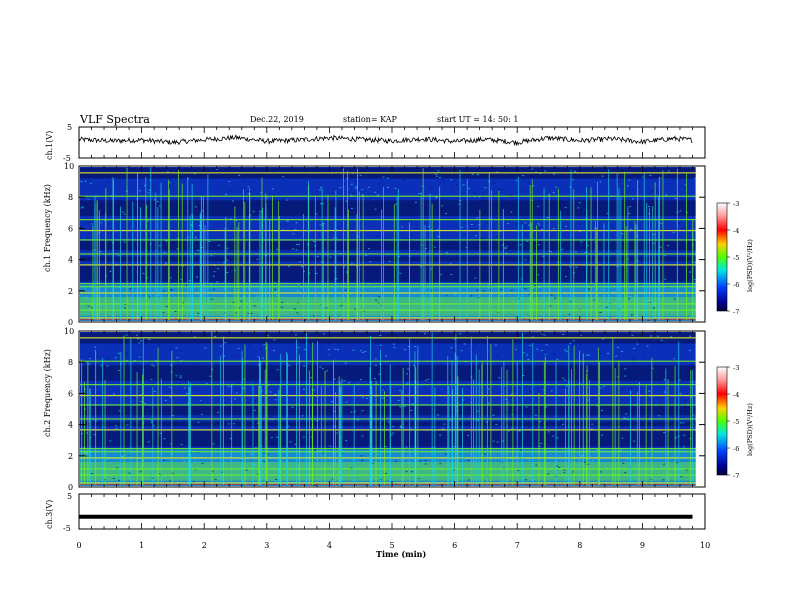 This screenshot has width=792, height=612. Describe the element at coordinates (394, 545) in the screenshot. I see `x-axis-tick-labels: 0 1 2 3 4 5 6 7 8 9 10` at that location.